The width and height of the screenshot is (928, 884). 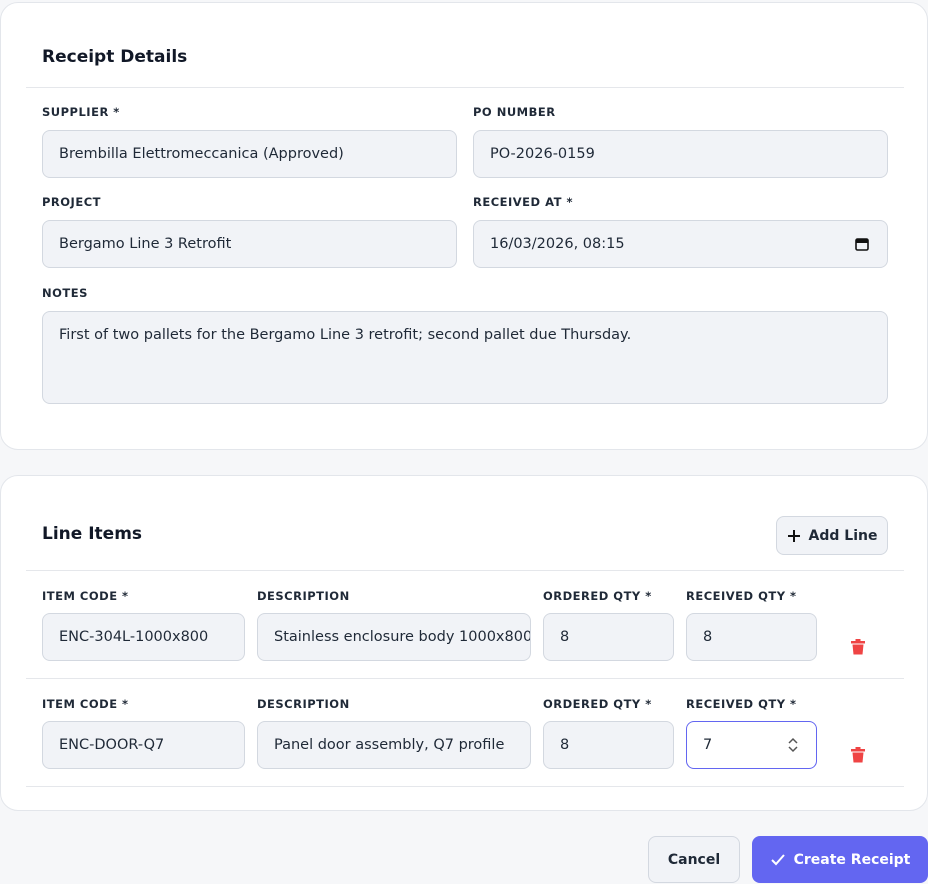 What do you see at coordinates (523, 202) in the screenshot?
I see `field-label: RECEIVED AT *` at bounding box center [523, 202].